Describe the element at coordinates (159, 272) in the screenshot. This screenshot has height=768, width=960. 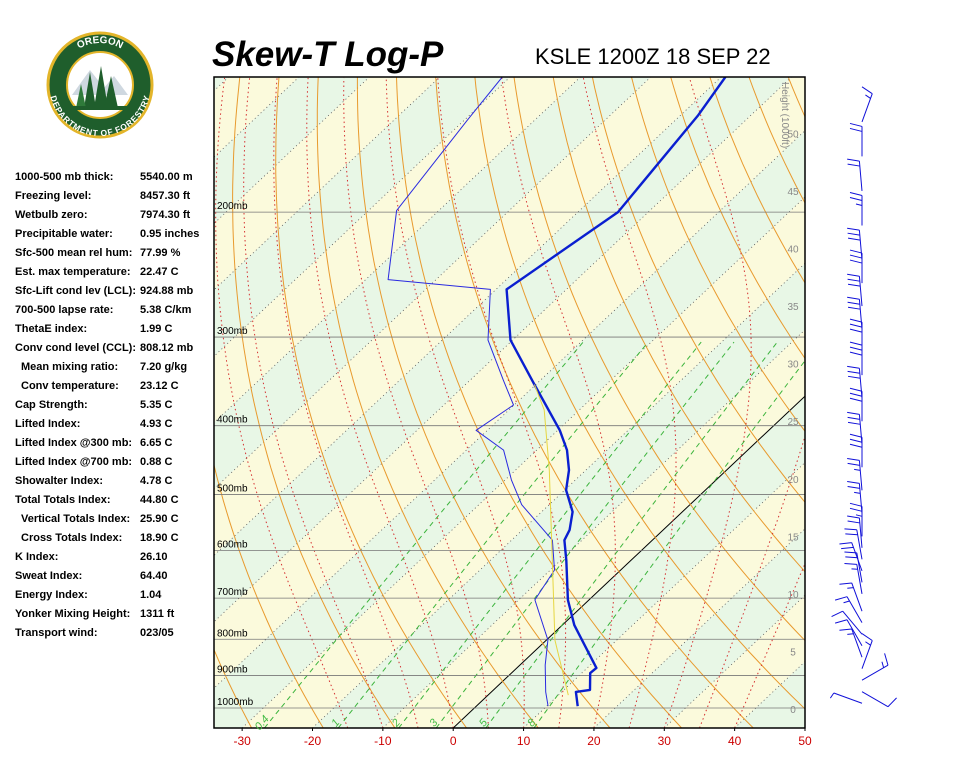
I see `stat-value: 22.47 C` at that location.